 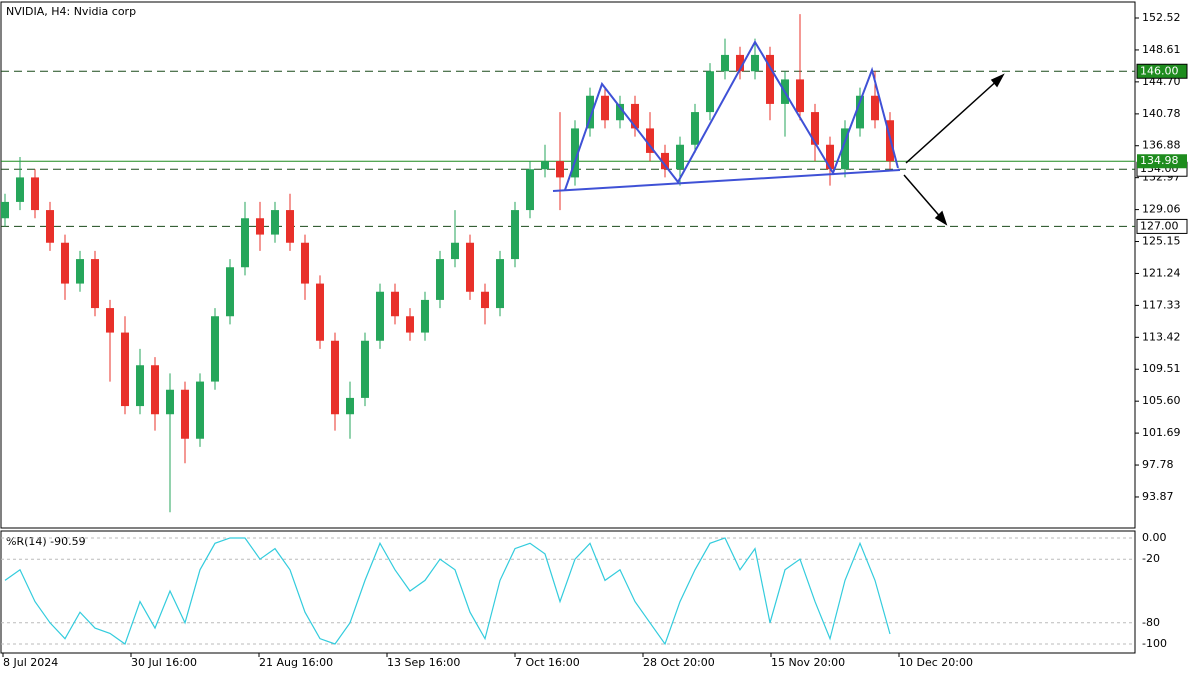 What do you see at coordinates (941, 218) in the screenshot?
I see `arrow-down-head` at bounding box center [941, 218].